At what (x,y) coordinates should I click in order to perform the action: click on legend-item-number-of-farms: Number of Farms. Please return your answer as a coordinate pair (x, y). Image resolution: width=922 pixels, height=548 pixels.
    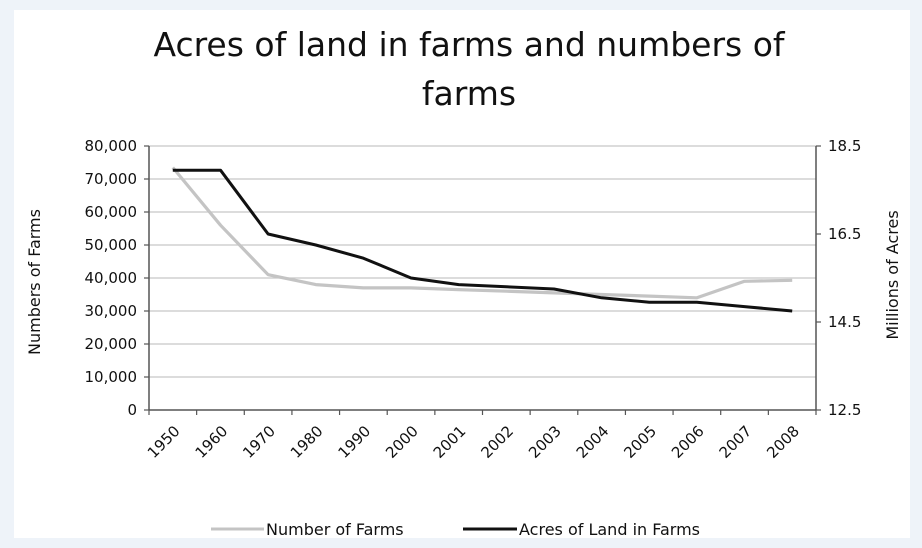
    Looking at the image, I should click on (307, 529).